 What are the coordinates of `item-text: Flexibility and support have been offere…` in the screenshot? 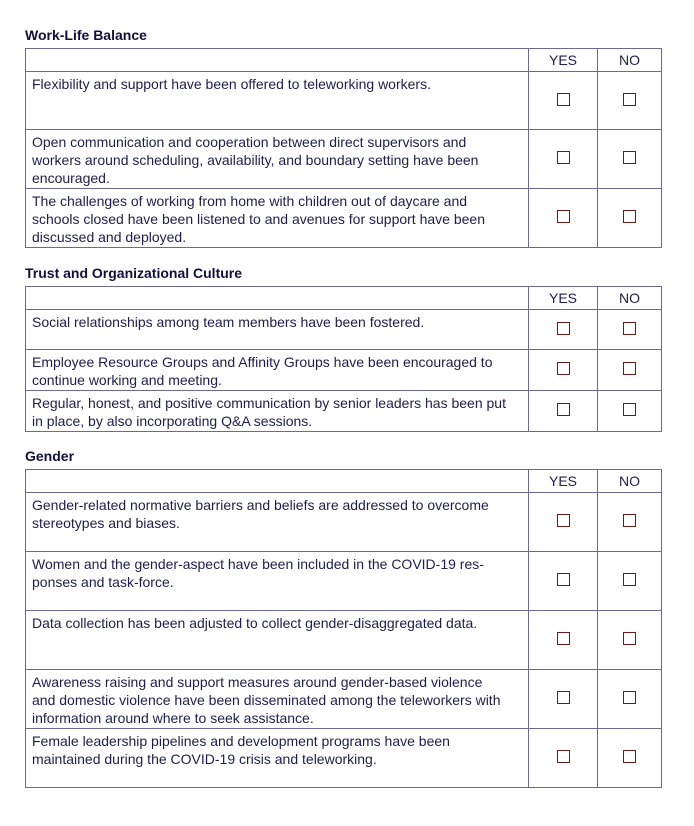 It's located at (277, 100).